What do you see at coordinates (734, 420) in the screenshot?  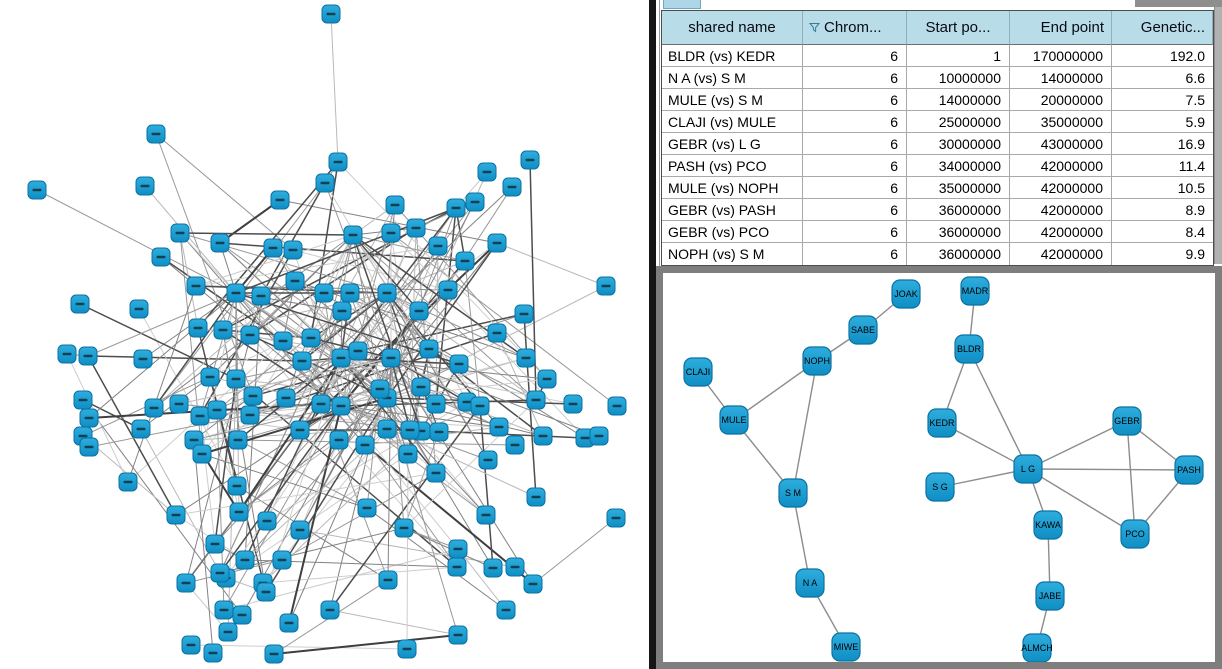 I see `network-node-mule: MULE` at bounding box center [734, 420].